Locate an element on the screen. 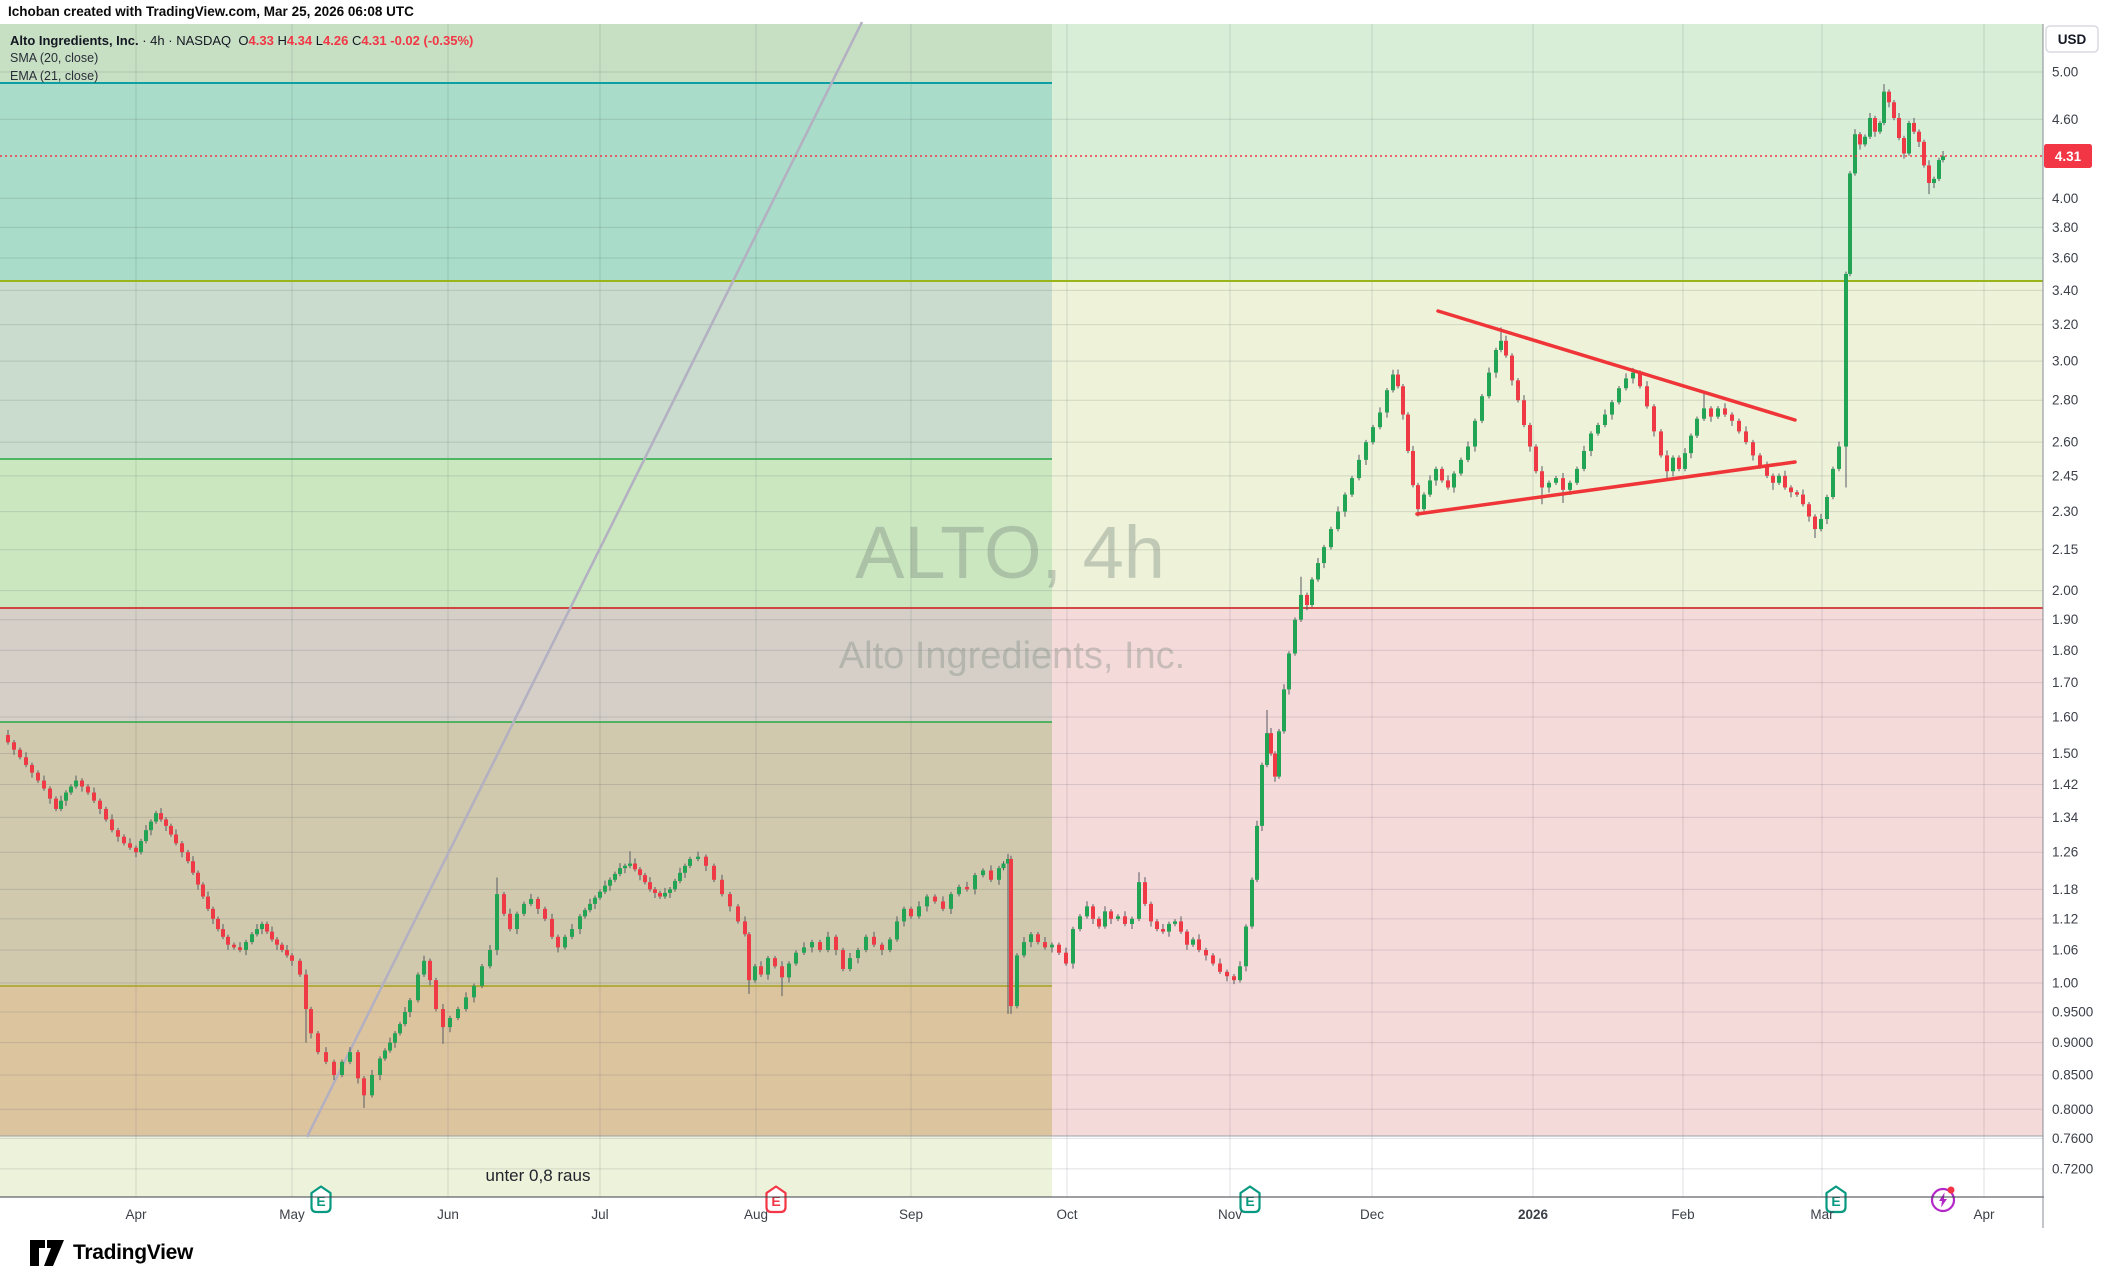 The image size is (2104, 1285). currency-chip is located at coordinates (2072, 39).